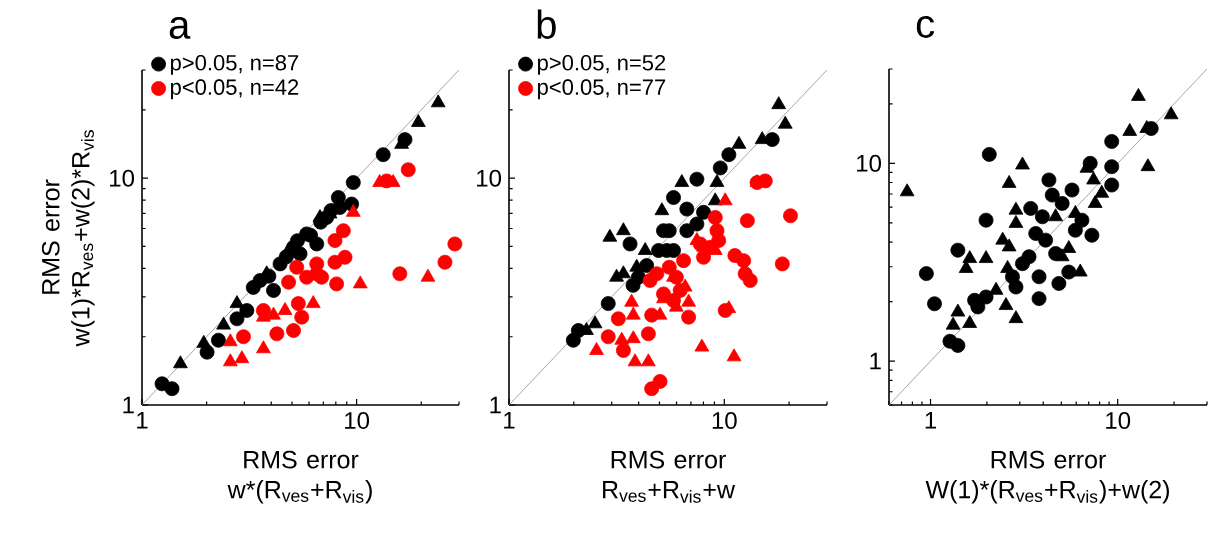  What do you see at coordinates (299, 477) in the screenshot?
I see `x-axis-title: RMS error w*(R$_{ves}$+R$_{vis}$)` at bounding box center [299, 477].